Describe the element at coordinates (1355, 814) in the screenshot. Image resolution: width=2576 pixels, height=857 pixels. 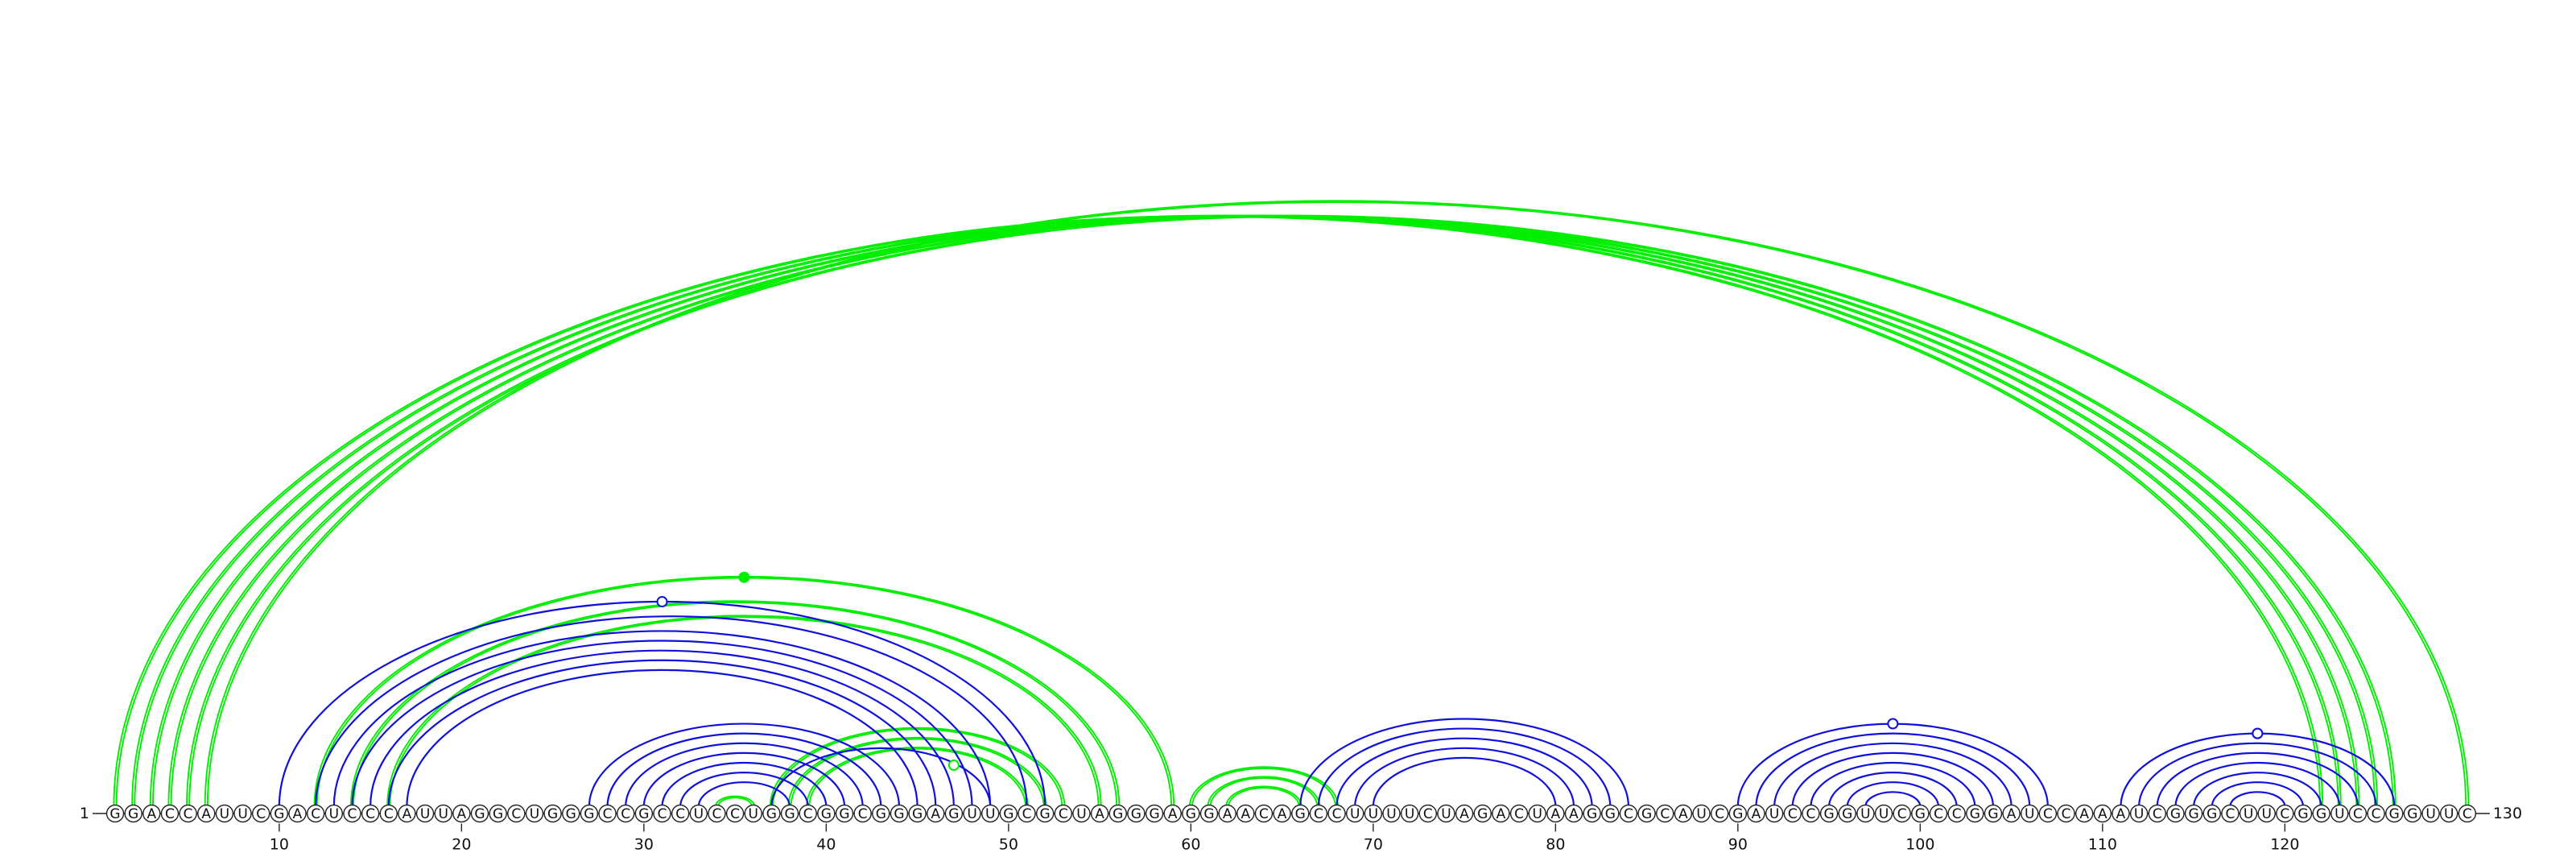
I see `nucleotide-letter-69: U` at that location.